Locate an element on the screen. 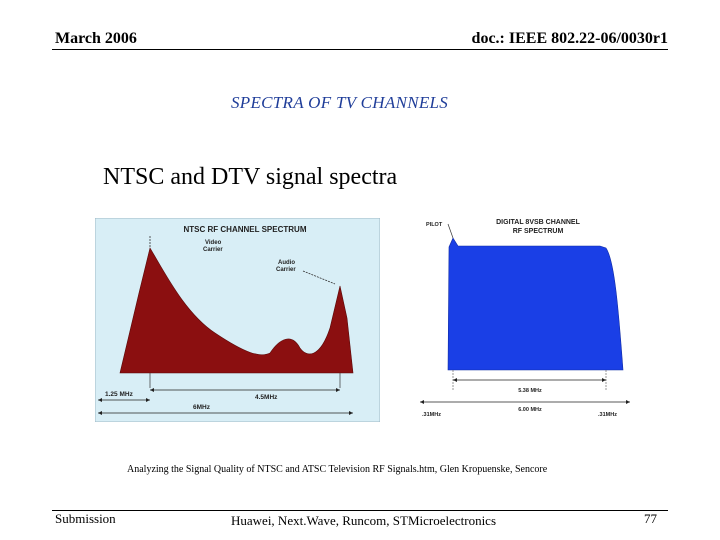  footer-submission: Submission is located at coordinates (85, 518).